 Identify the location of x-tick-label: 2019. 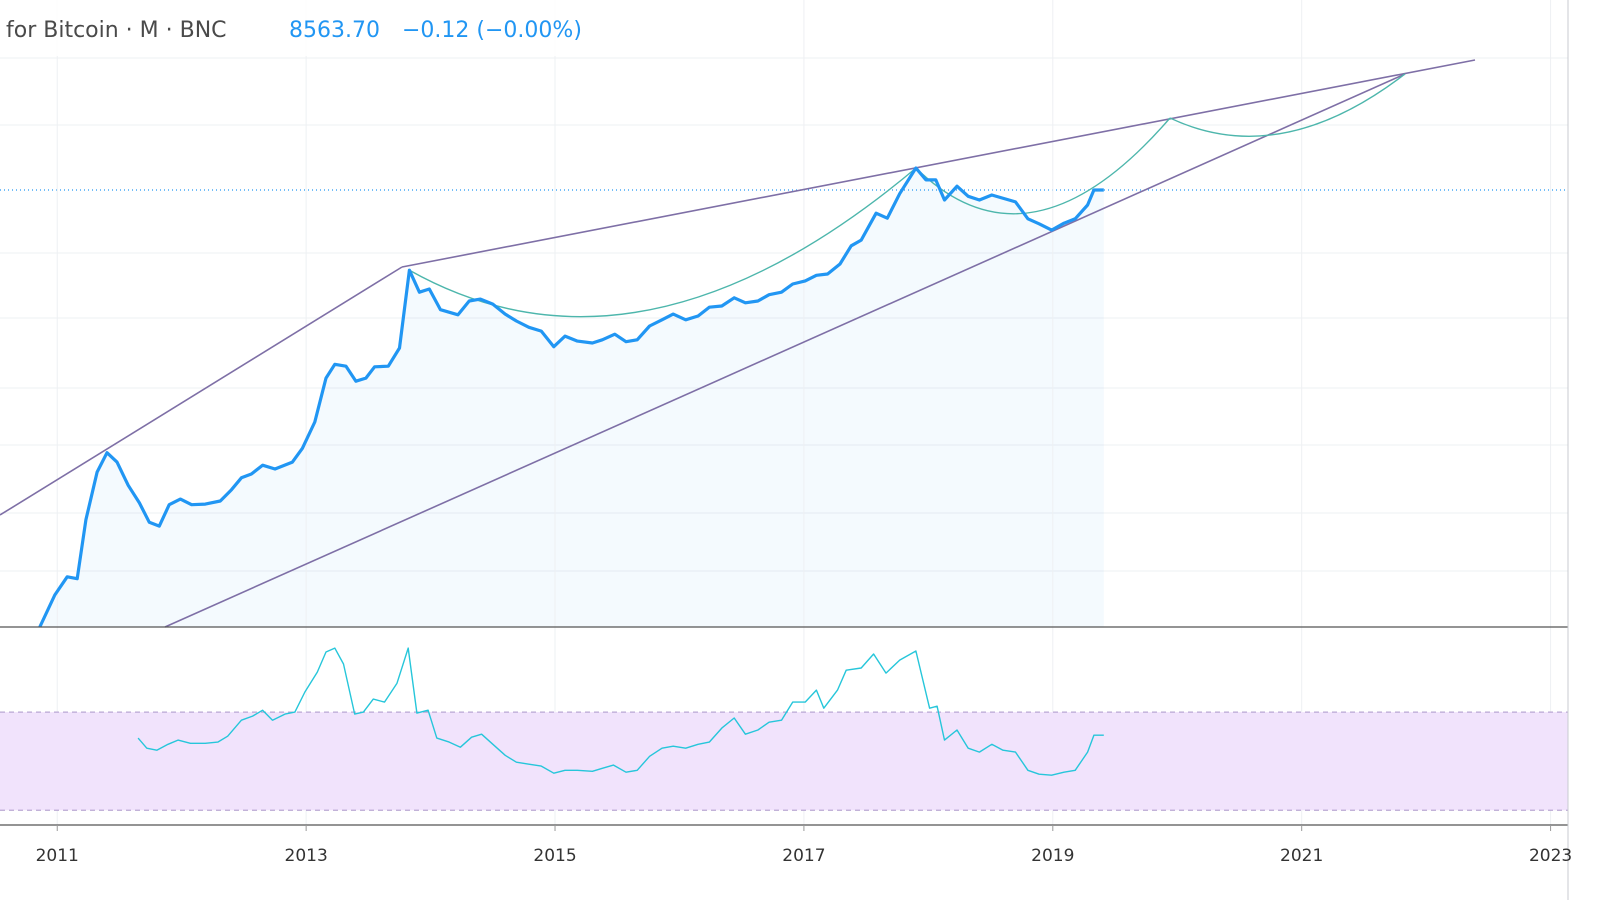
(1052, 856).